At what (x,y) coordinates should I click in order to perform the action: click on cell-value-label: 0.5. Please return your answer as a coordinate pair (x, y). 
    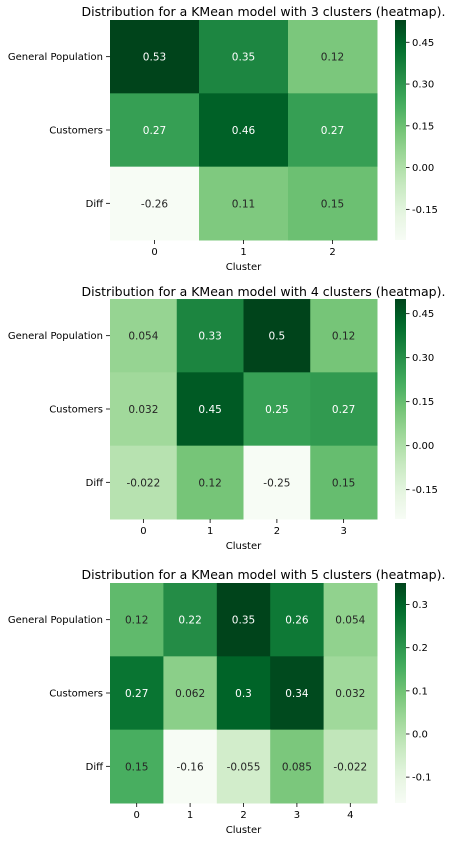
    Looking at the image, I should click on (277, 337).